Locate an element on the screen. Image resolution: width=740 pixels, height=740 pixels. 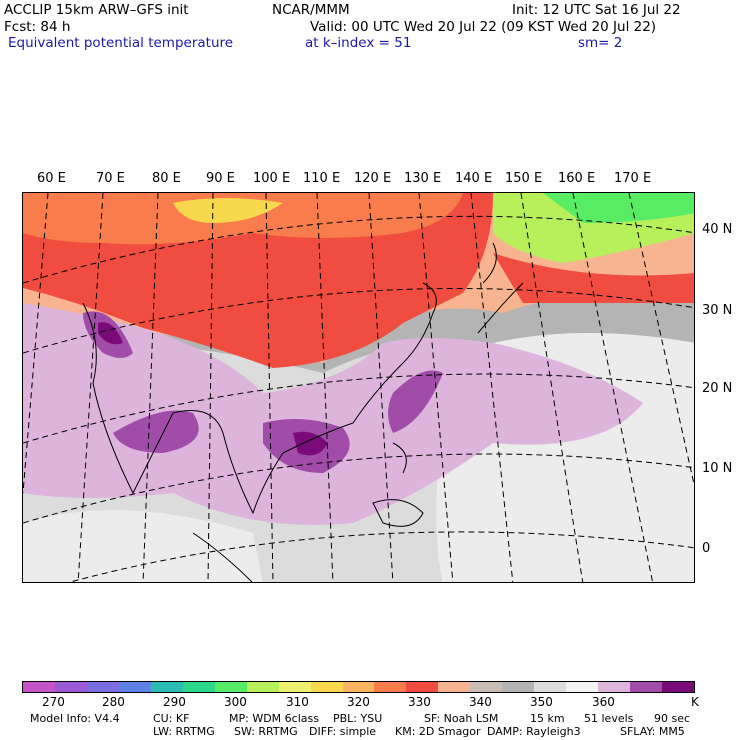
lon-label-90e: 90 E is located at coordinates (220, 178).